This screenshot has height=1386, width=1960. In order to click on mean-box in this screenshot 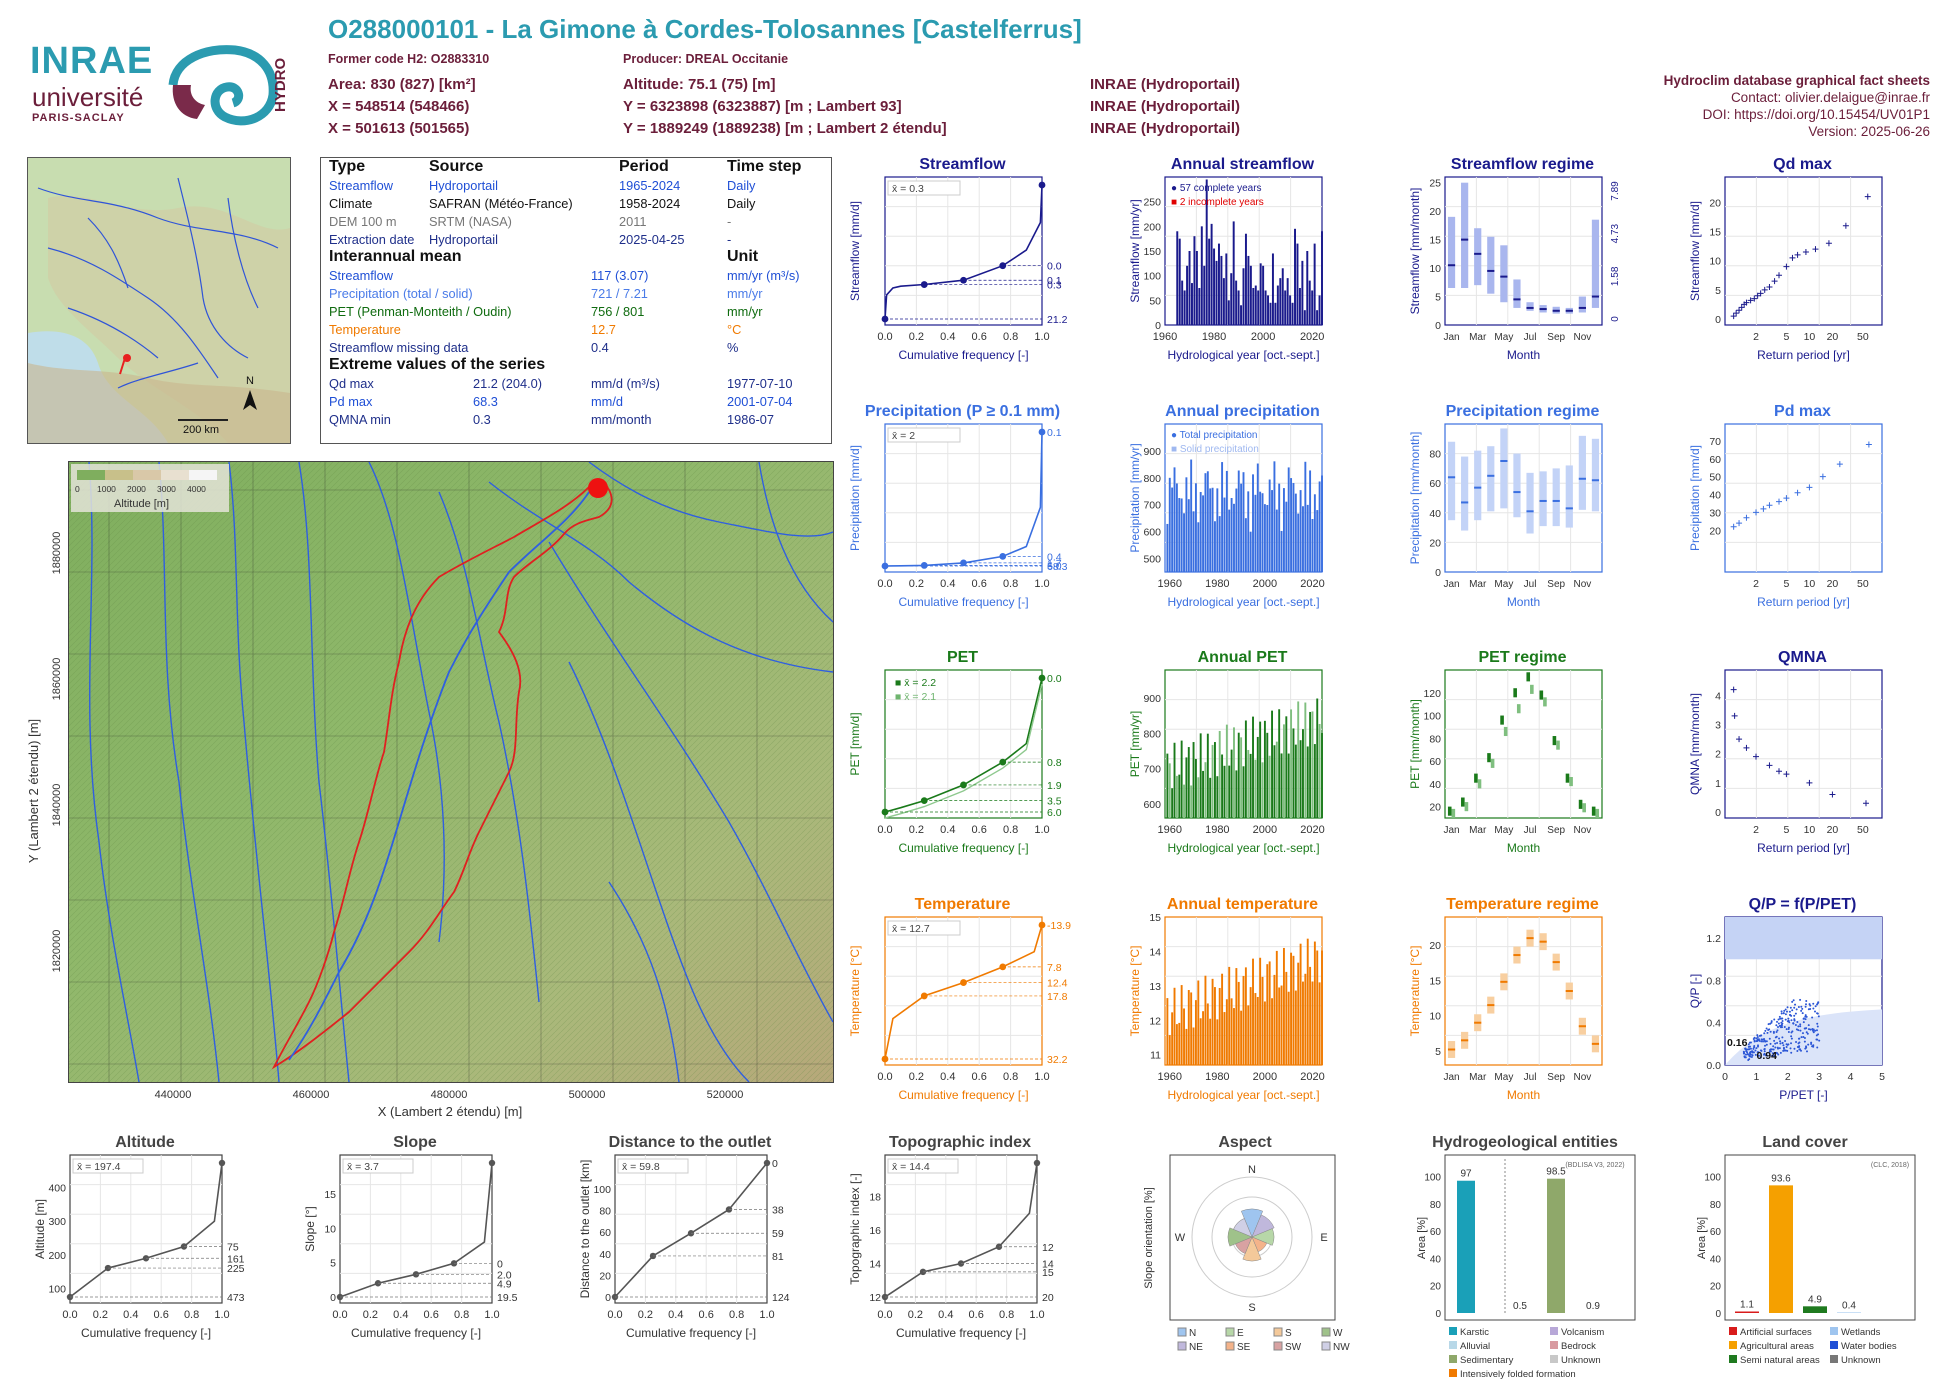, I will do `click(653, 1166)`.